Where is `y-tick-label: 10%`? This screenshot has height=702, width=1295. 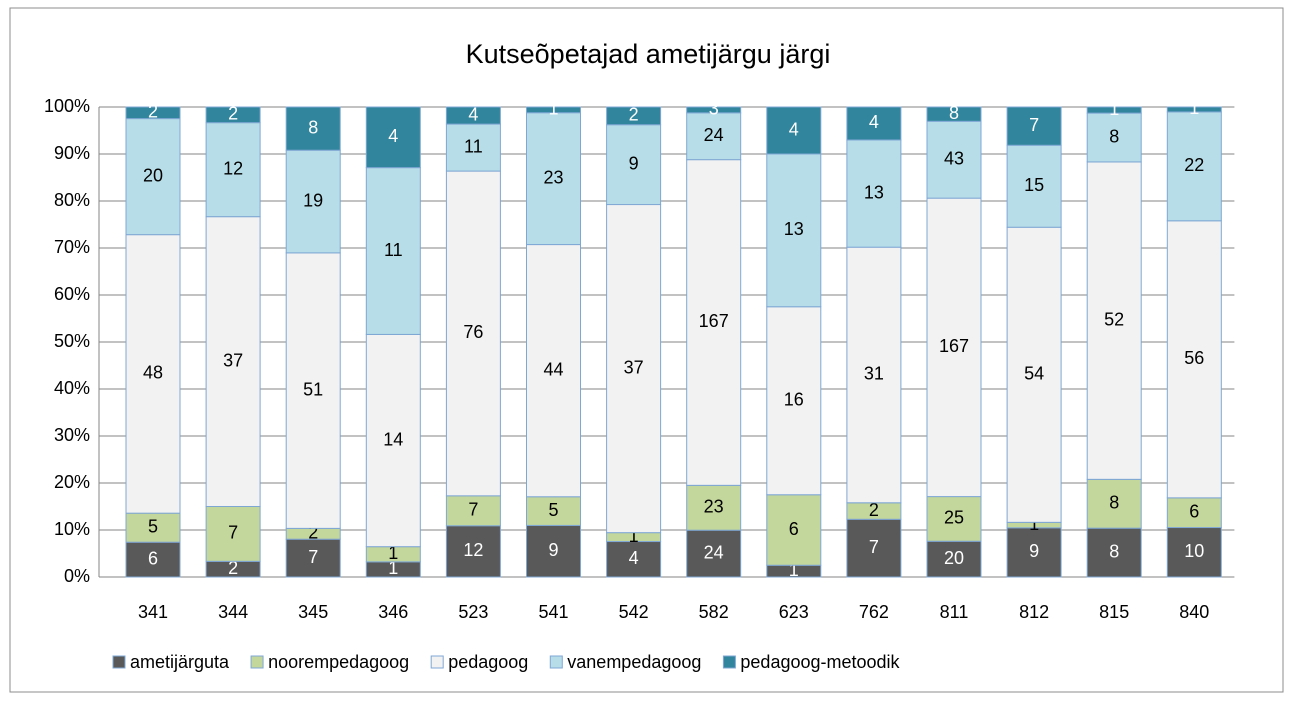 y-tick-label: 10% is located at coordinates (72, 529).